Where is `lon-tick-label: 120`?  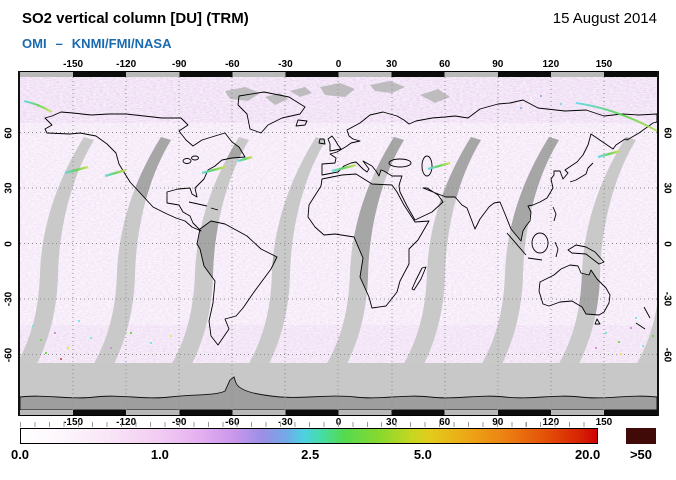
lon-tick-label: 120 is located at coordinates (551, 64).